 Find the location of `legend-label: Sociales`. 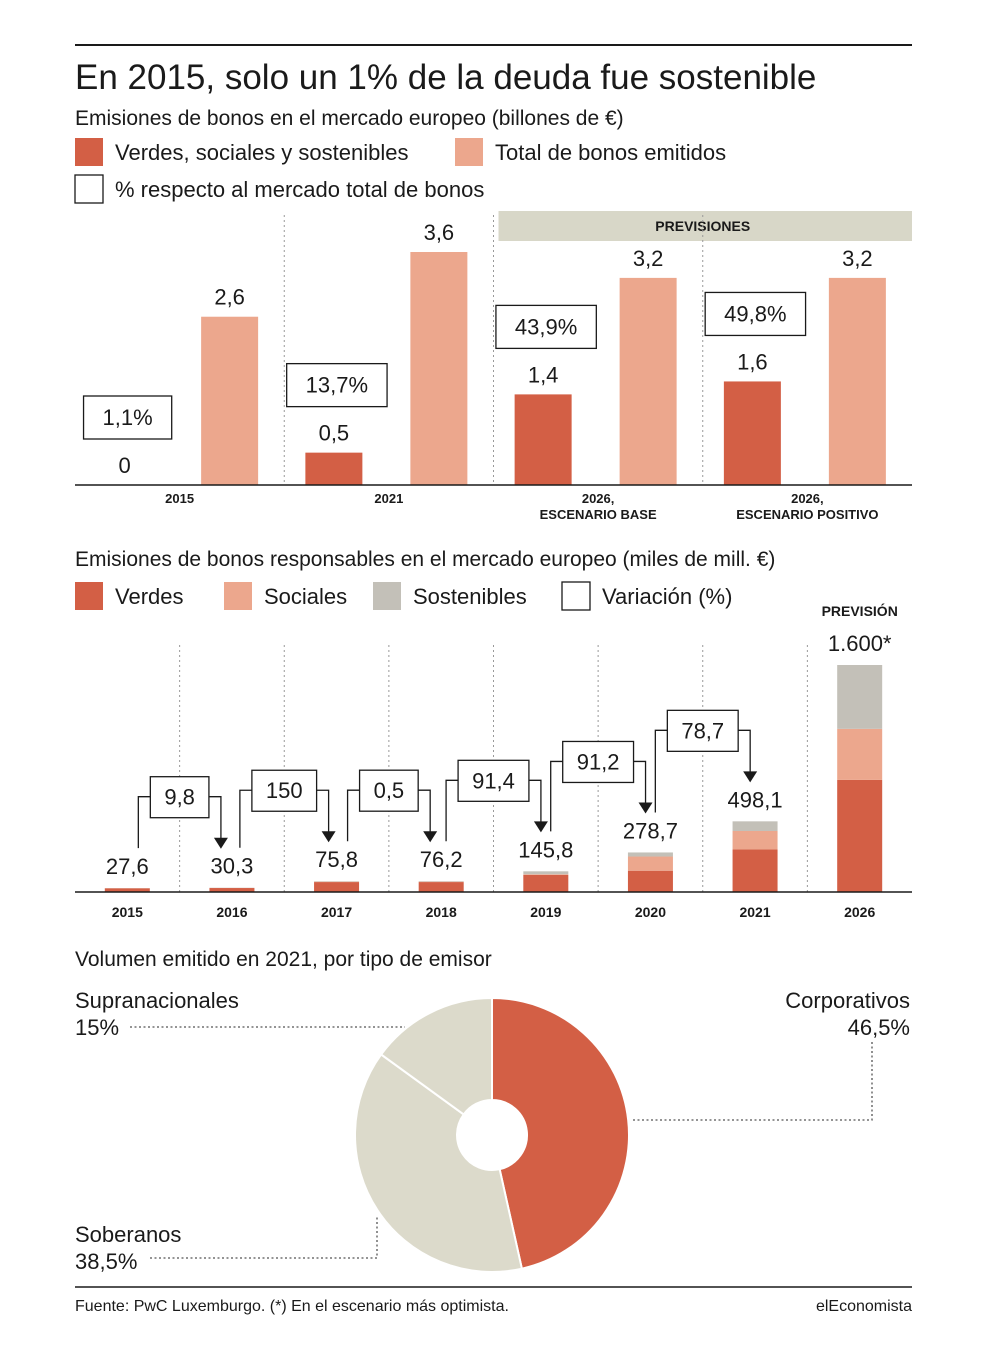

legend-label: Sociales is located at coordinates (305, 596).